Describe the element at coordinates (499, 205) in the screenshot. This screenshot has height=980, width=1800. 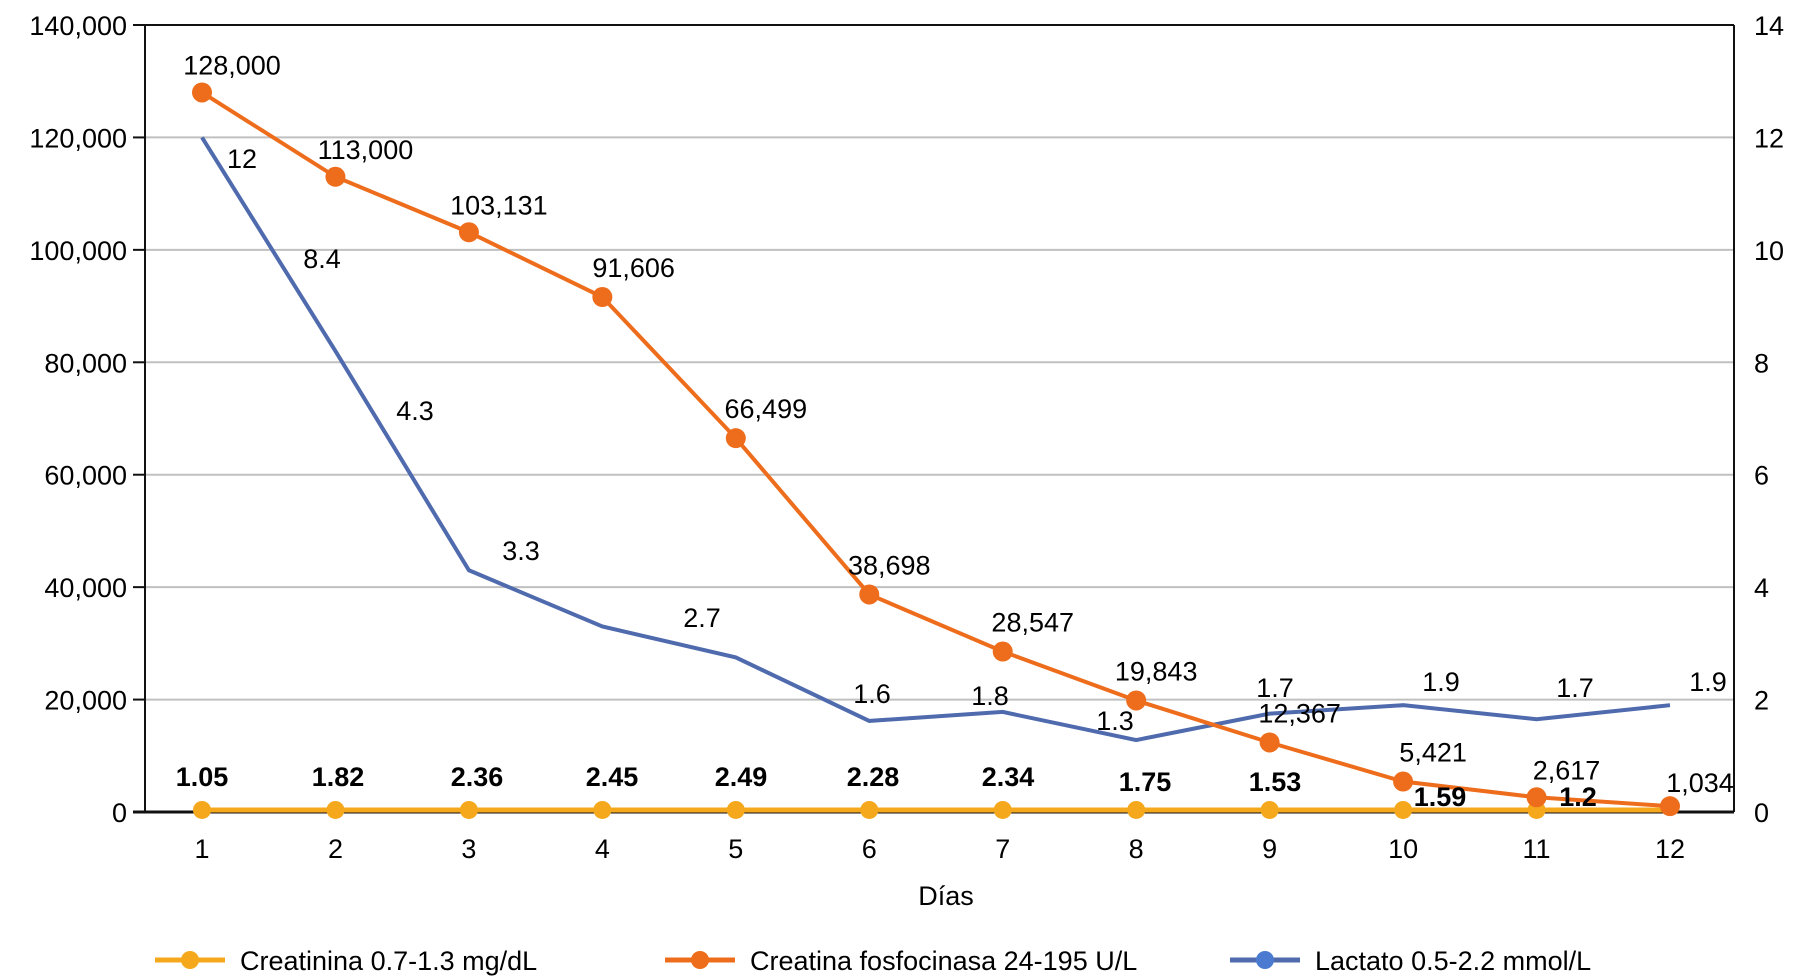
I see `data-label-ck: 103,131` at that location.